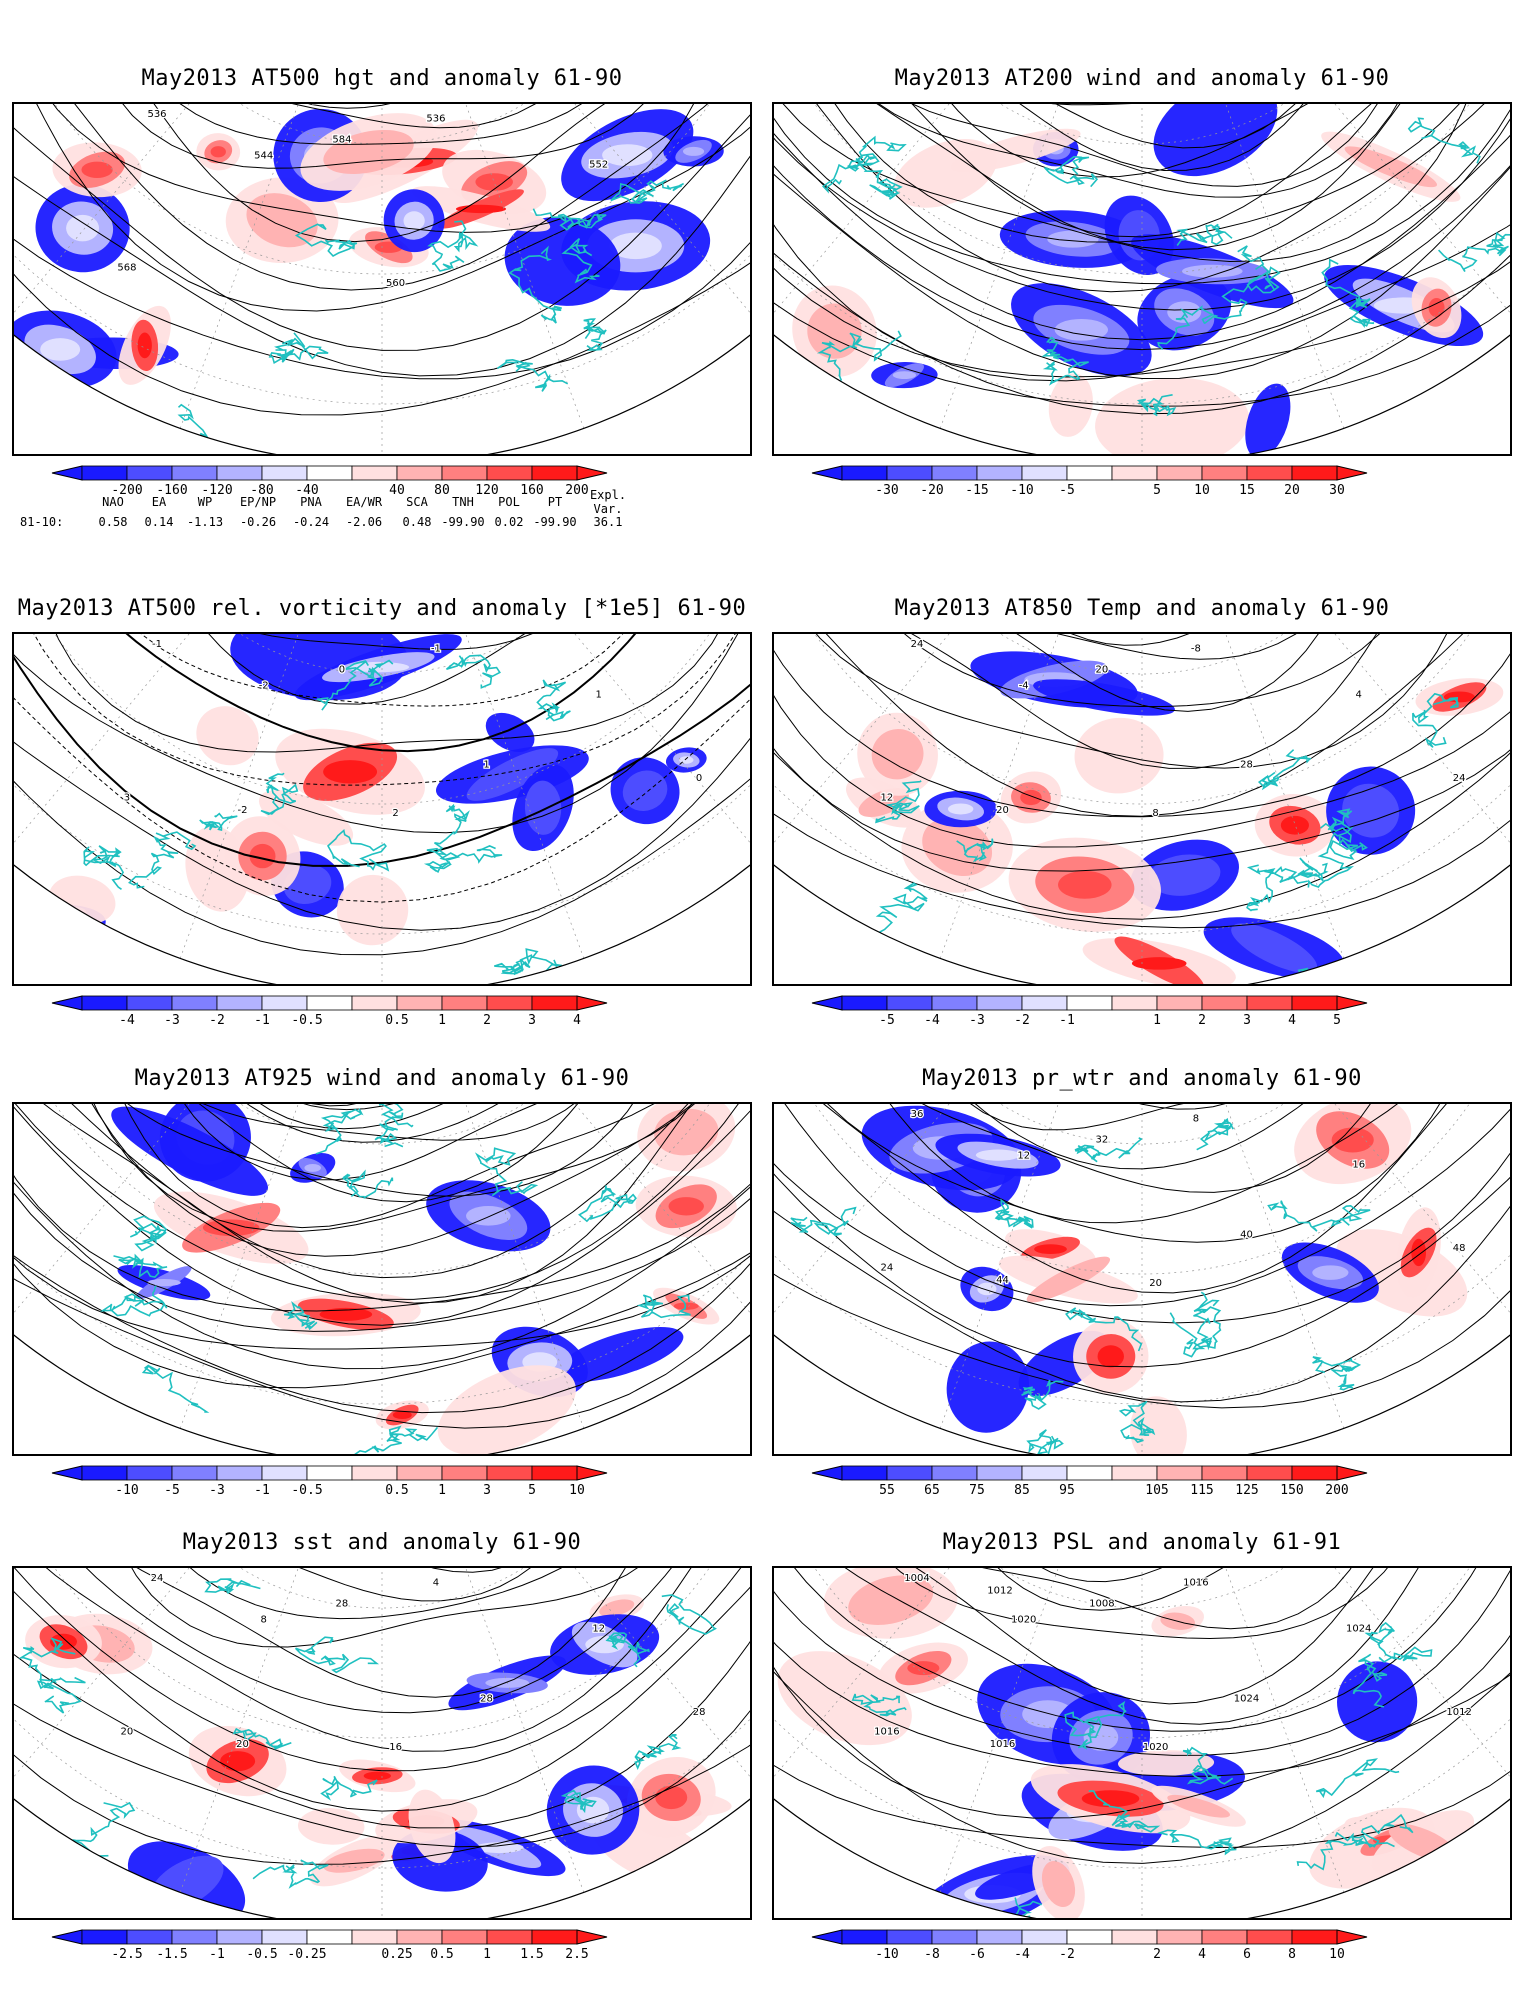  I want to click on colorbar-tick-label: 10, so click(1337, 1954).